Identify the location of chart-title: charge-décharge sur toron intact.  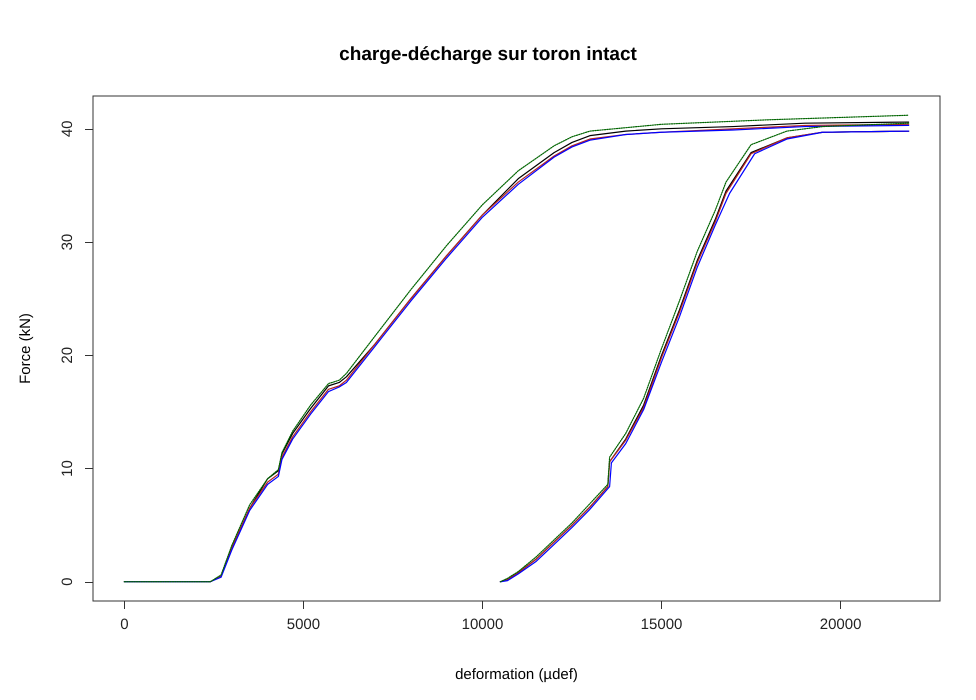
(488, 54).